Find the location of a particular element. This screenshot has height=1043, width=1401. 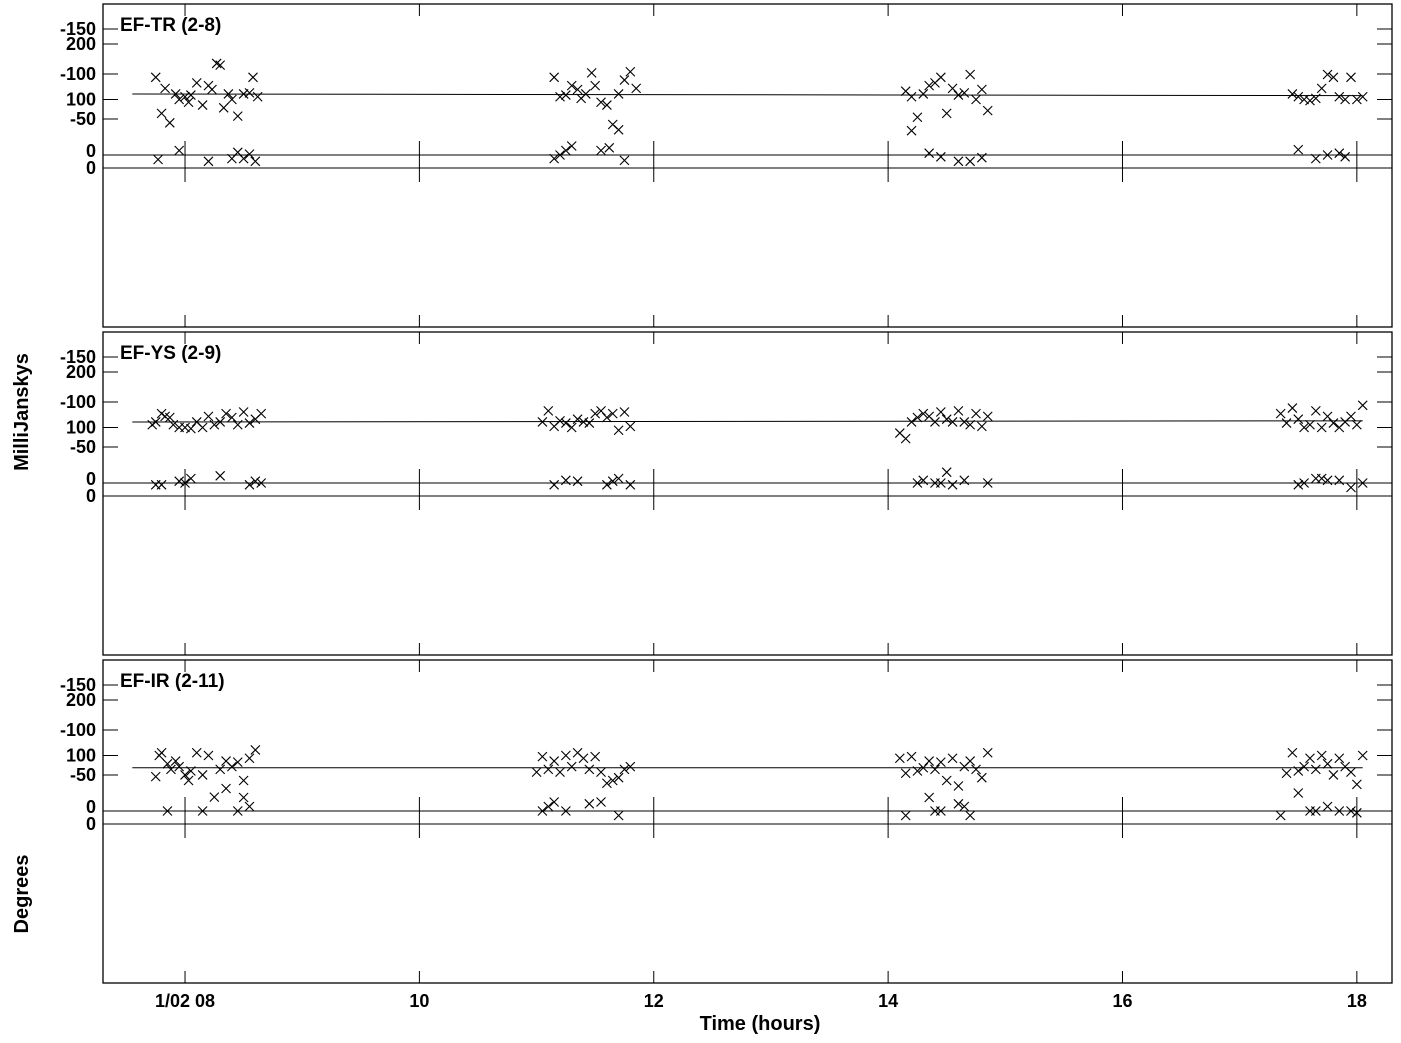

y-tick-label: 200 is located at coordinates (81, 700).